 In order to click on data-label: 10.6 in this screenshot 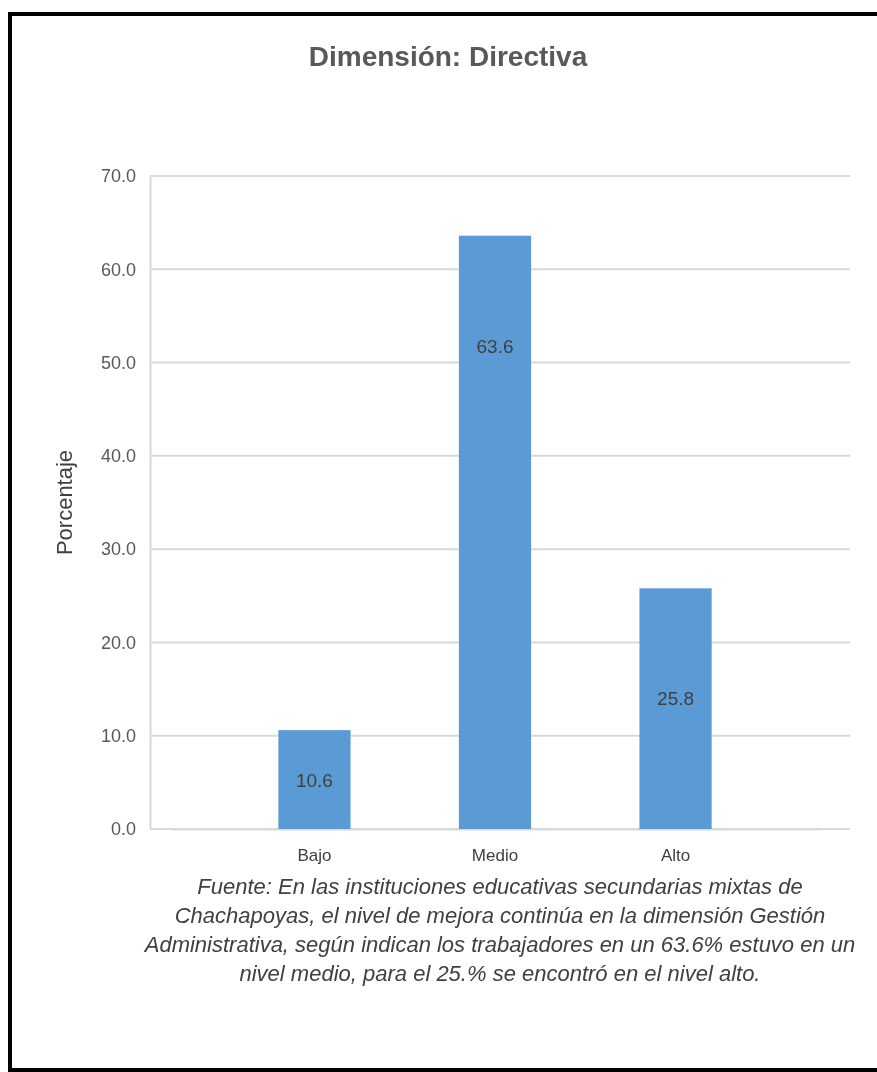, I will do `click(314, 780)`.